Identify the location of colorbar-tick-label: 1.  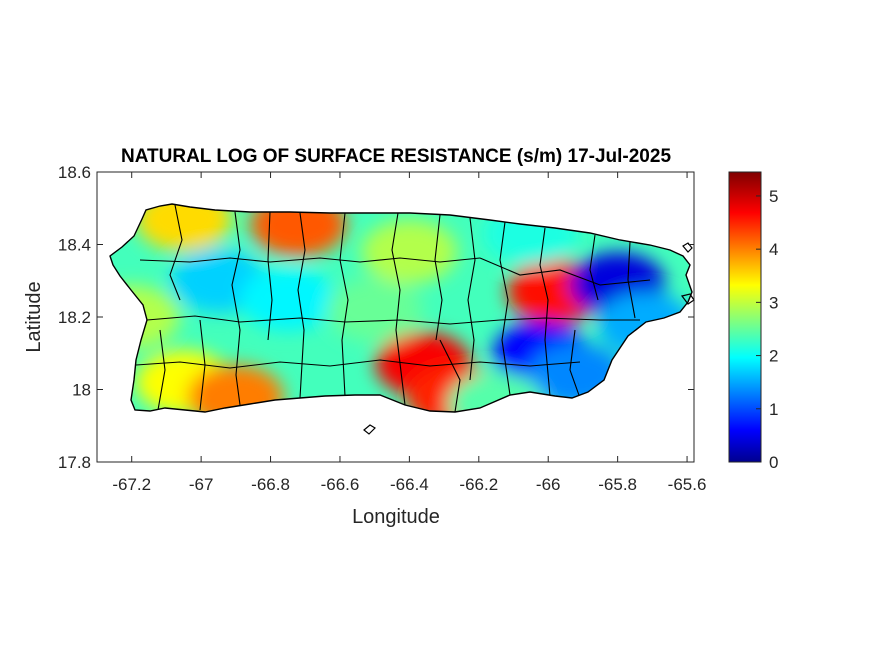
(773, 409).